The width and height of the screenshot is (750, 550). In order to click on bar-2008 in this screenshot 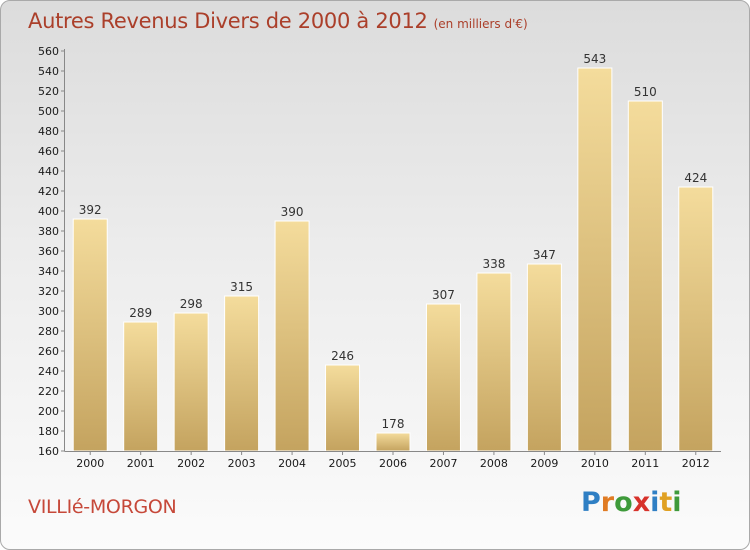, I will do `click(494, 362)`.